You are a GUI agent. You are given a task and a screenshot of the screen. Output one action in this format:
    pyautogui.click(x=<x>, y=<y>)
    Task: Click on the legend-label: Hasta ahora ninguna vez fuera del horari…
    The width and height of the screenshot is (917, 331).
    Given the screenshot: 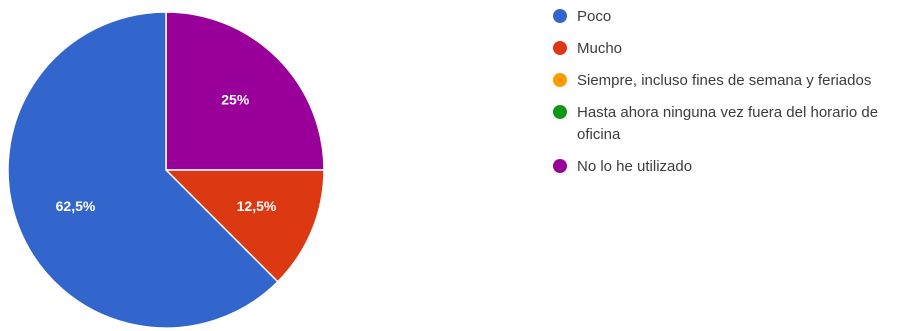 What is the action you would take?
    pyautogui.click(x=728, y=123)
    